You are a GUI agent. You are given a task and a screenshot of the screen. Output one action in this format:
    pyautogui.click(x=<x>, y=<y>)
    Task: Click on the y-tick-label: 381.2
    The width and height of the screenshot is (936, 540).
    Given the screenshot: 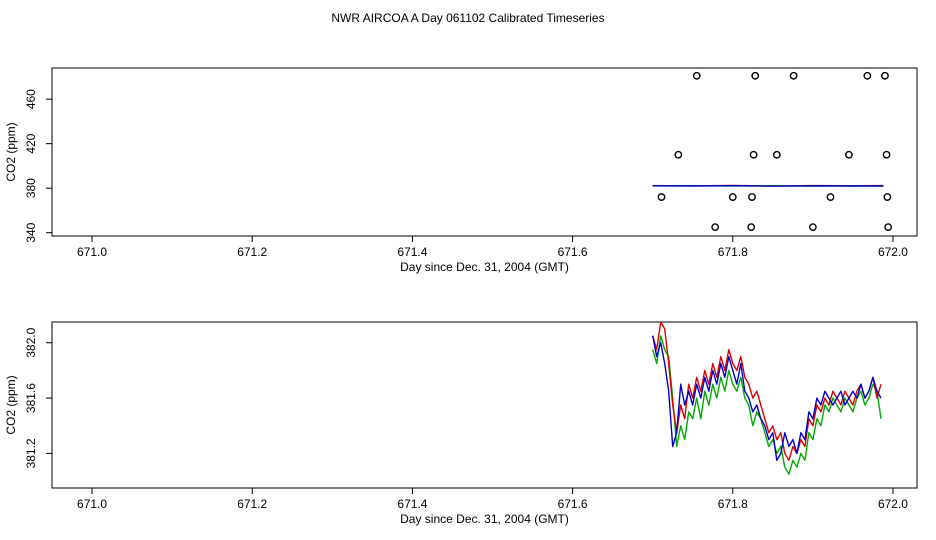 What is the action you would take?
    pyautogui.click(x=31, y=453)
    